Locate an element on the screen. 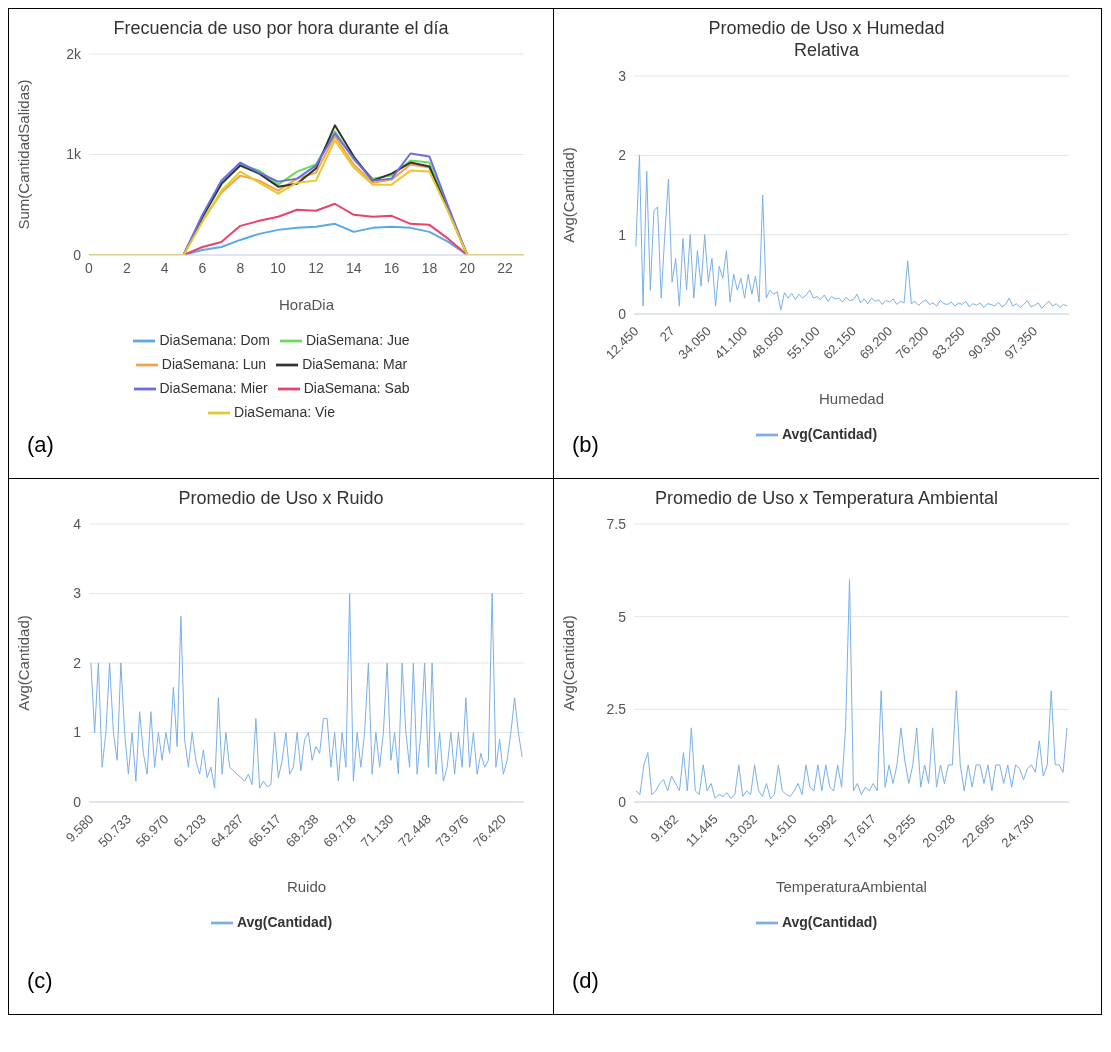 Image resolution: width=1111 pixels, height=1052 pixels. legend-label: DiaSemana: Dom is located at coordinates (214, 340).